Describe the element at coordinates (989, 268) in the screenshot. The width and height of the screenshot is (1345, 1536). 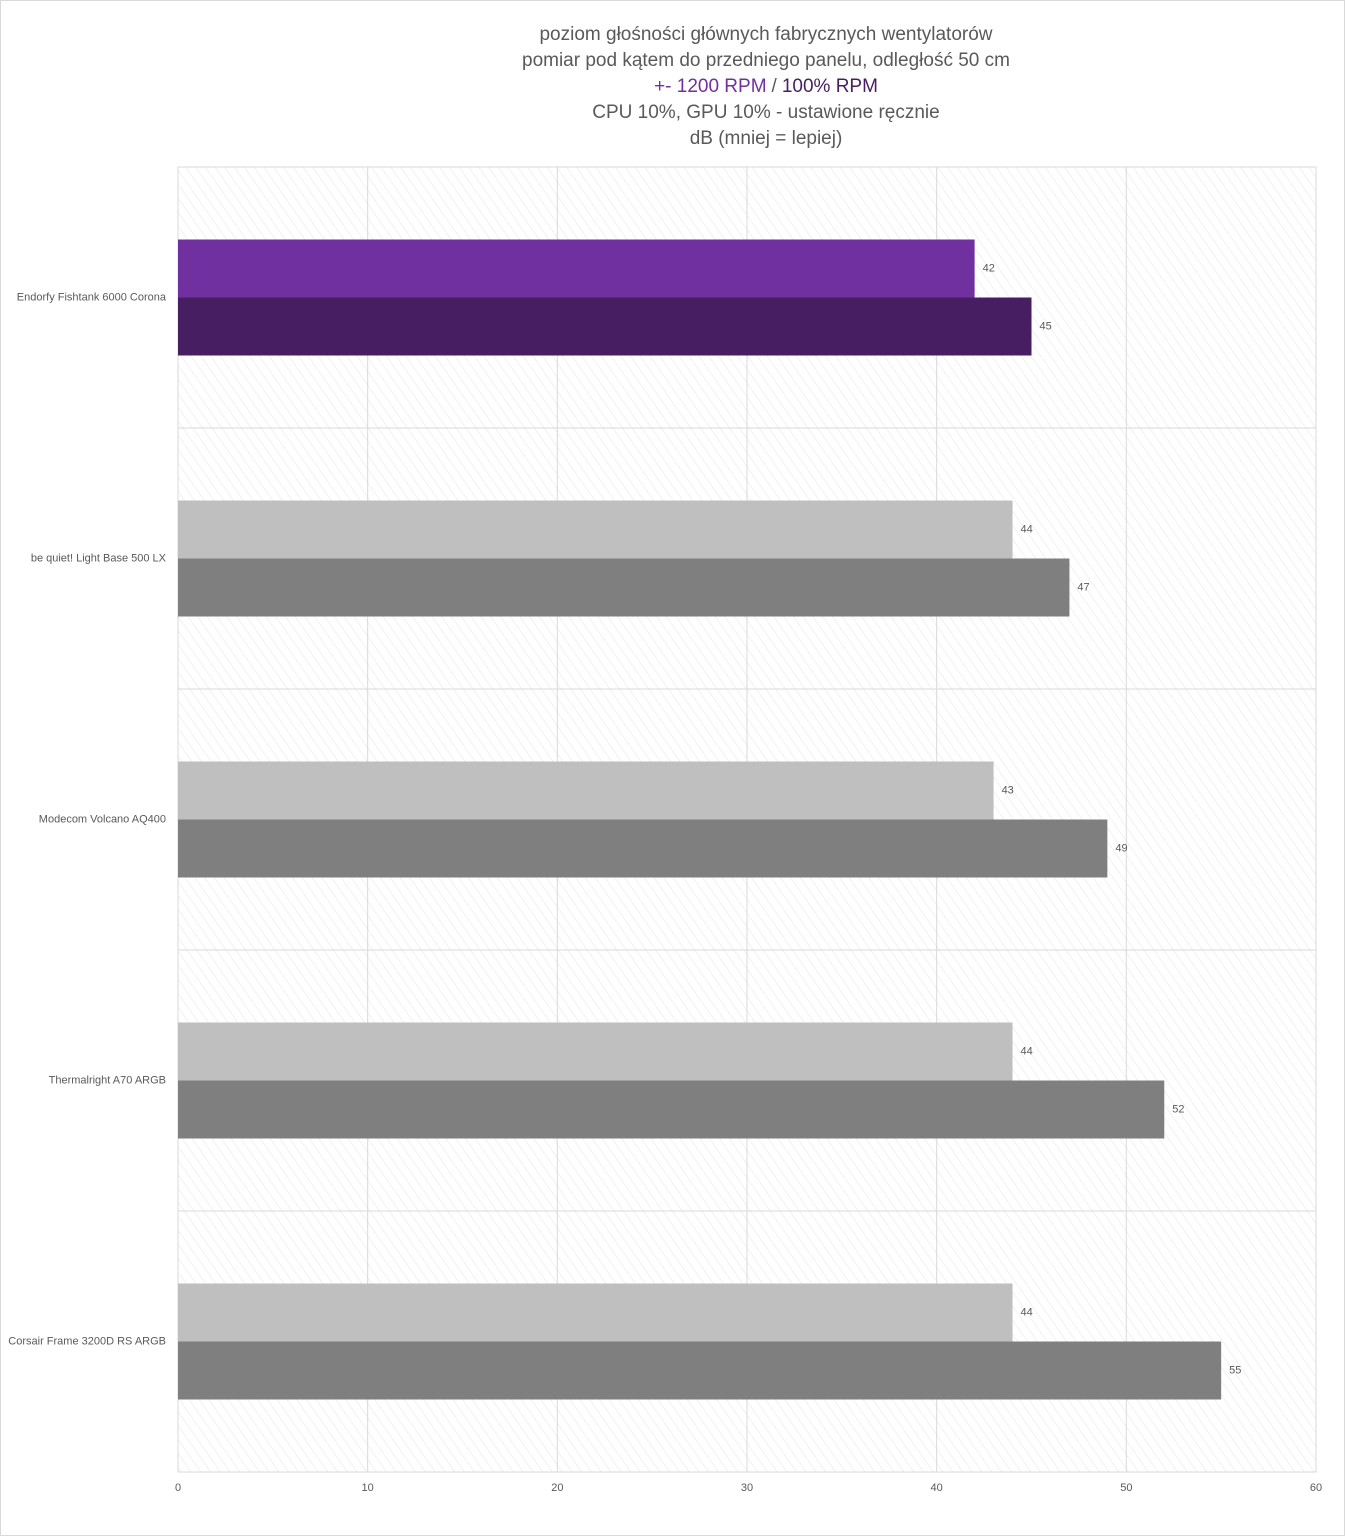
I see `data-label: 42` at that location.